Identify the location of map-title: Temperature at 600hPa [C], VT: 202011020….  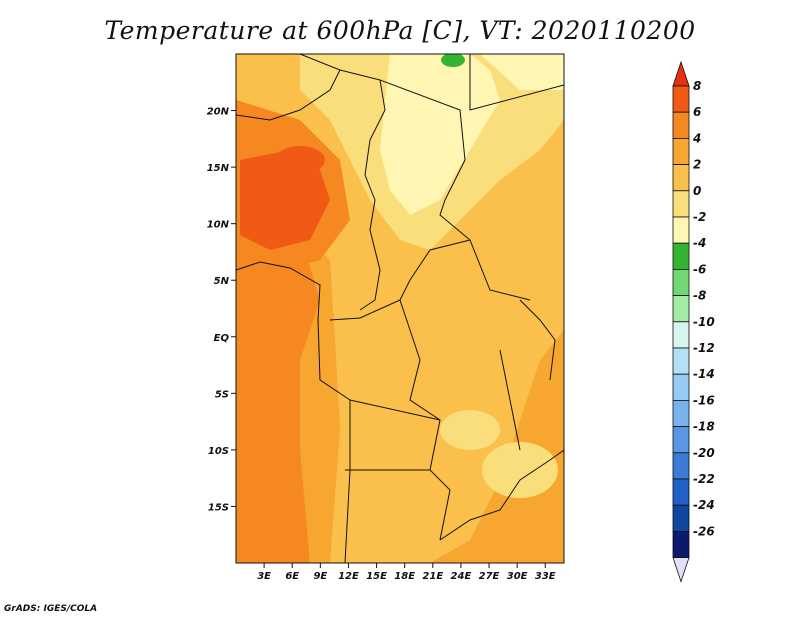
(400, 30).